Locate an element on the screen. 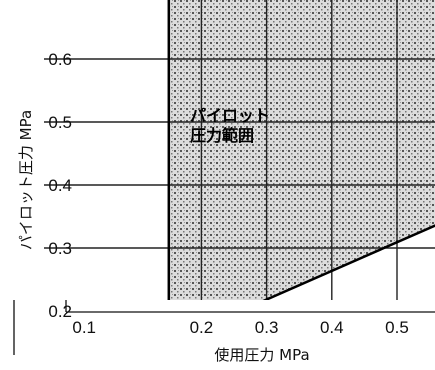  x-tick-label: 0.4 is located at coordinates (332, 327).